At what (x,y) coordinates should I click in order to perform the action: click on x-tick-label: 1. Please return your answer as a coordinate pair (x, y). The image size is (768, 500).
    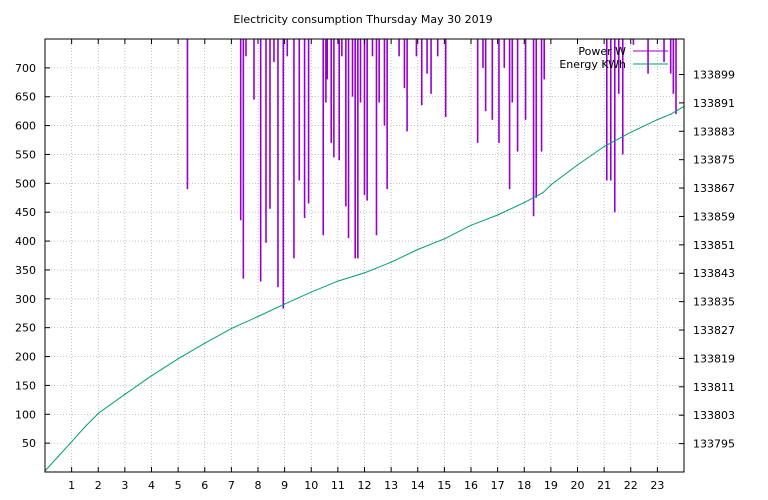
    Looking at the image, I should click on (71, 485).